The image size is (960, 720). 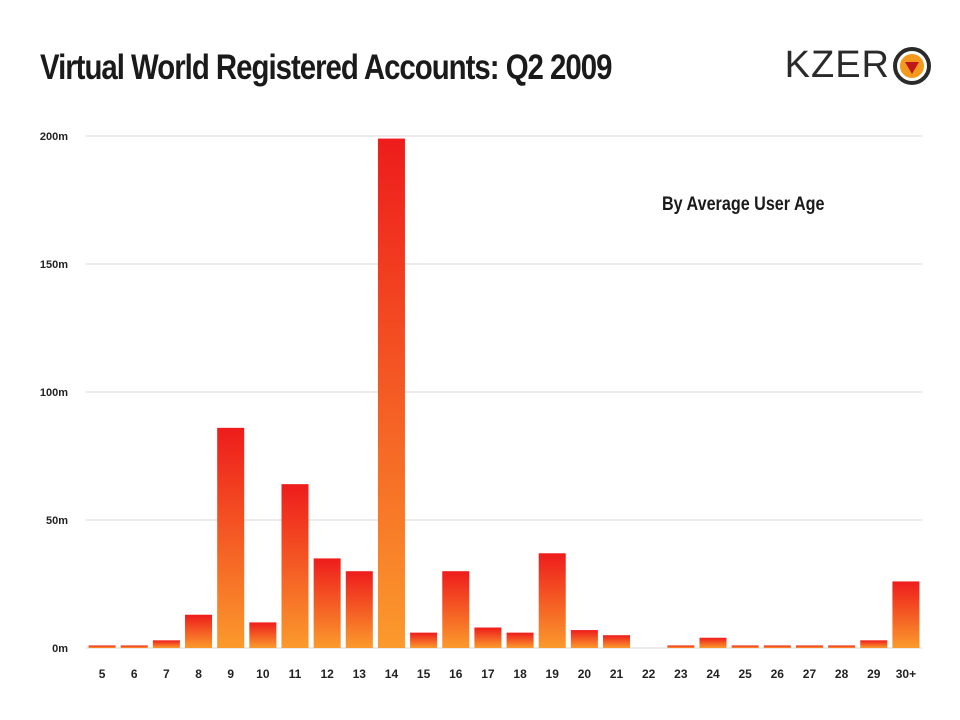 I want to click on x-tick-label: 26, so click(x=778, y=674).